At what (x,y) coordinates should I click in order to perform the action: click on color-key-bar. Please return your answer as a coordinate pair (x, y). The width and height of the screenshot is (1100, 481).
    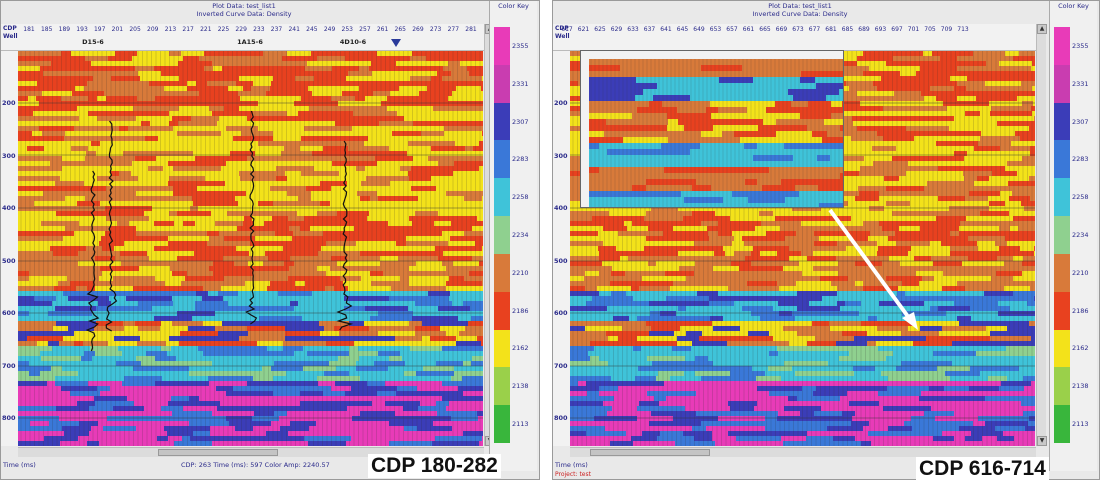
    Looking at the image, I should click on (502, 235).